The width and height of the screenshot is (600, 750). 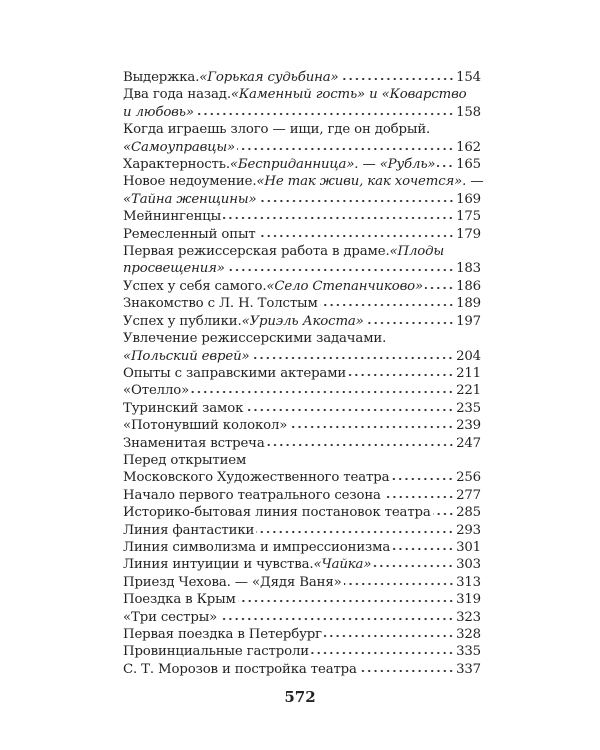 I want to click on toc-entry-line: Первая поездка в Петербург 328, so click(x=302, y=634).